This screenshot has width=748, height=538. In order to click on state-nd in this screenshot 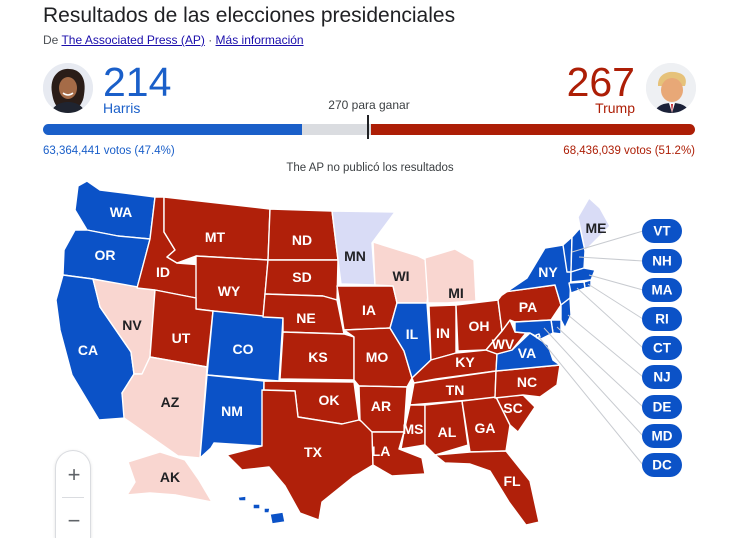, I will do `click(303, 234)`.